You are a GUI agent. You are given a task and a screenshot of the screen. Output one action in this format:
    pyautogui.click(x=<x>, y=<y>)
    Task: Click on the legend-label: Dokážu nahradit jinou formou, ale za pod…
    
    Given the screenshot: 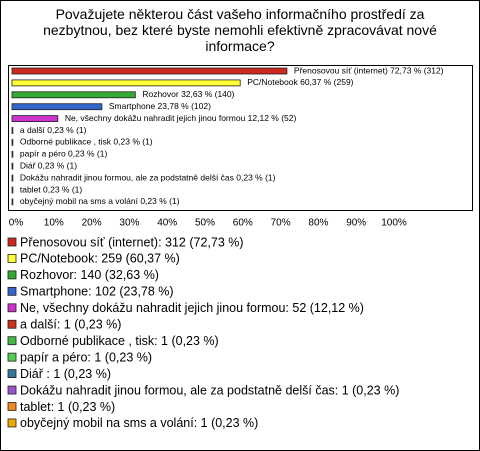 What is the action you would take?
    pyautogui.click(x=209, y=390)
    